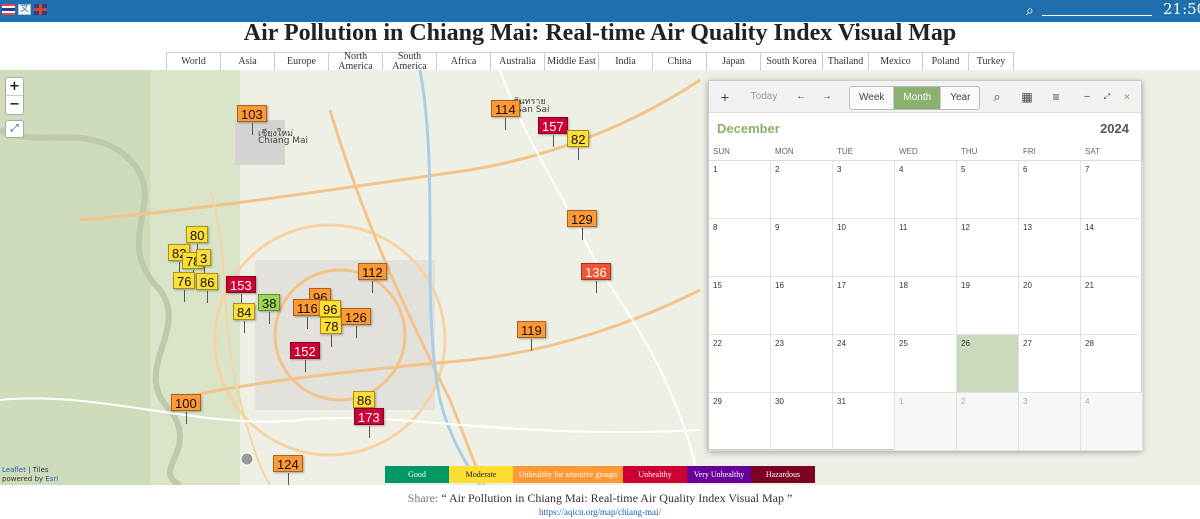 This screenshot has width=1200, height=519. I want to click on day-cell: 29, so click(740, 421).